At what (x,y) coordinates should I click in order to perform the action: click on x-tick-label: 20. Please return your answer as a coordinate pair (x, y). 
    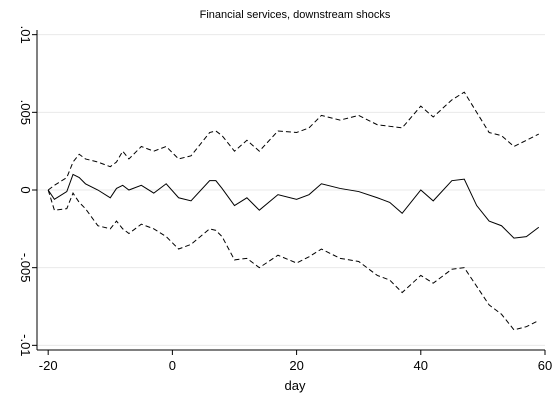
    Looking at the image, I should click on (296, 365).